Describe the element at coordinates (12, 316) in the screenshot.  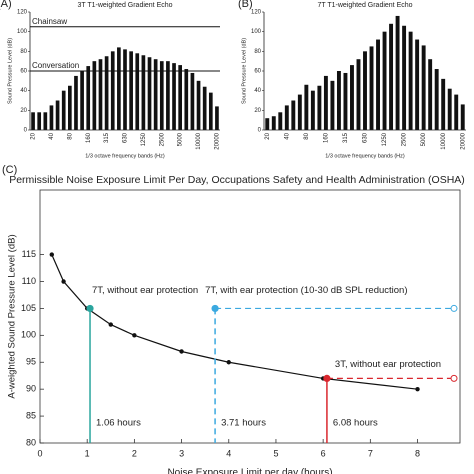
I see `y-axis-label: A-weighted Sound Pressure Level (dB)` at that location.